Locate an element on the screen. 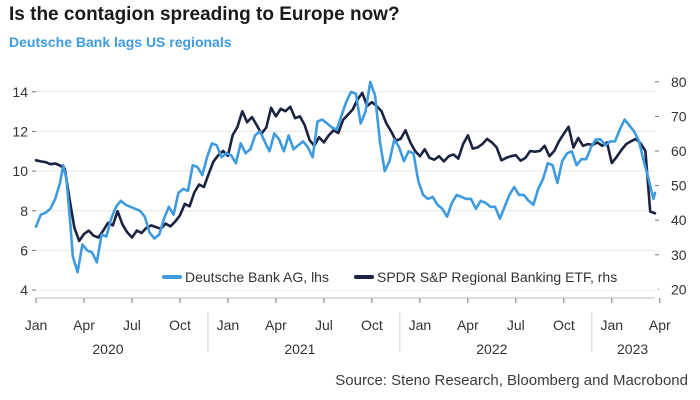  x-year-label: 2020 is located at coordinates (107, 349).